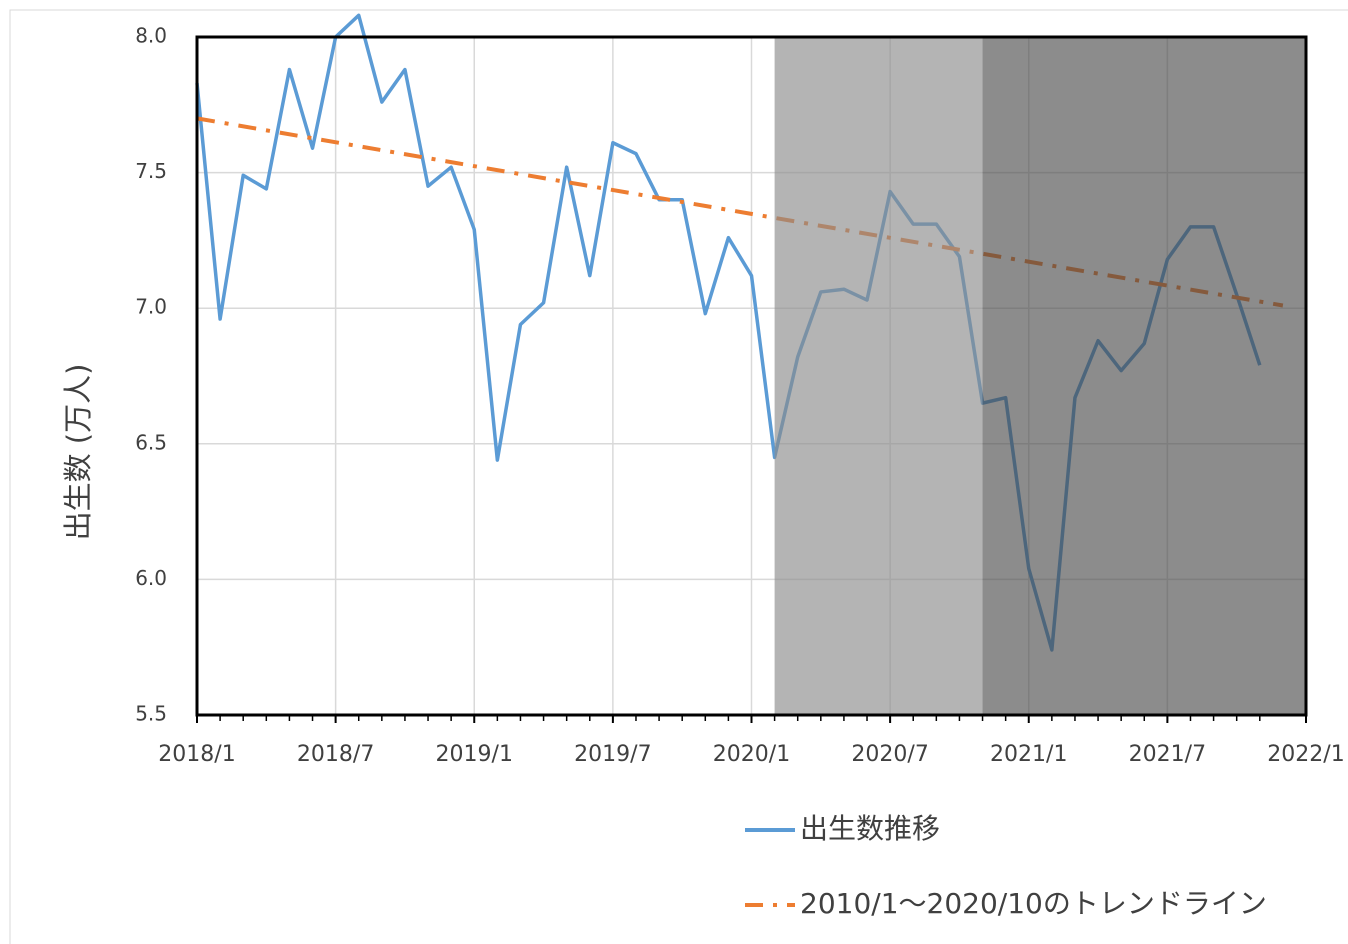 Image resolution: width=1348 pixels, height=944 pixels. I want to click on x-tick-label: 2018/1, so click(196, 754).